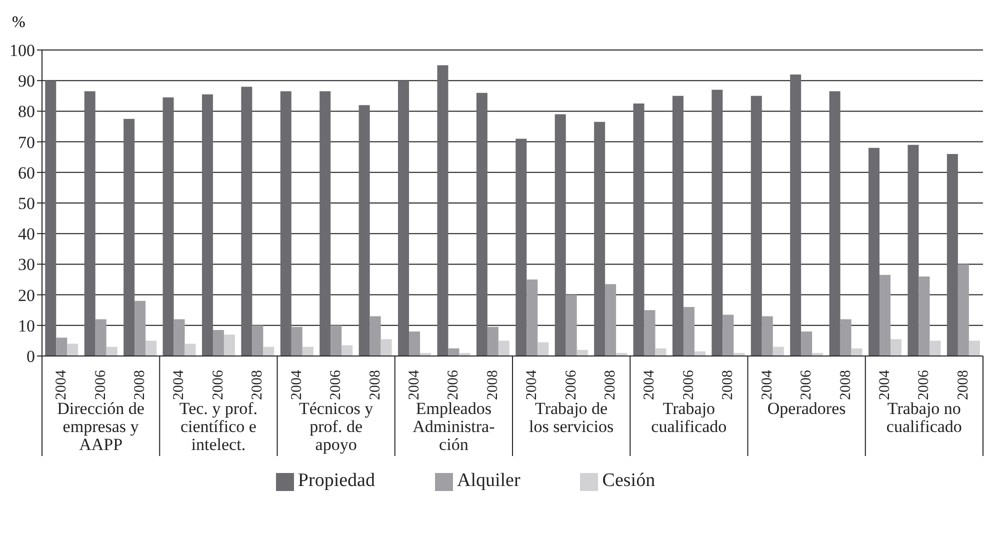 The height and width of the screenshot is (540, 999). I want to click on y-tick-label: 20, so click(26, 295).